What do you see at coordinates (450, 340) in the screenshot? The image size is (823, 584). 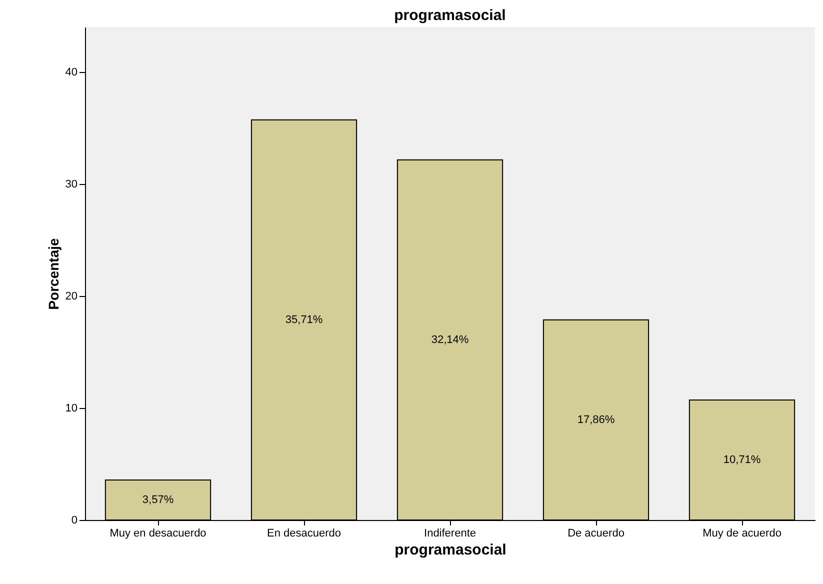 I see `data-label: 32,14%` at bounding box center [450, 340].